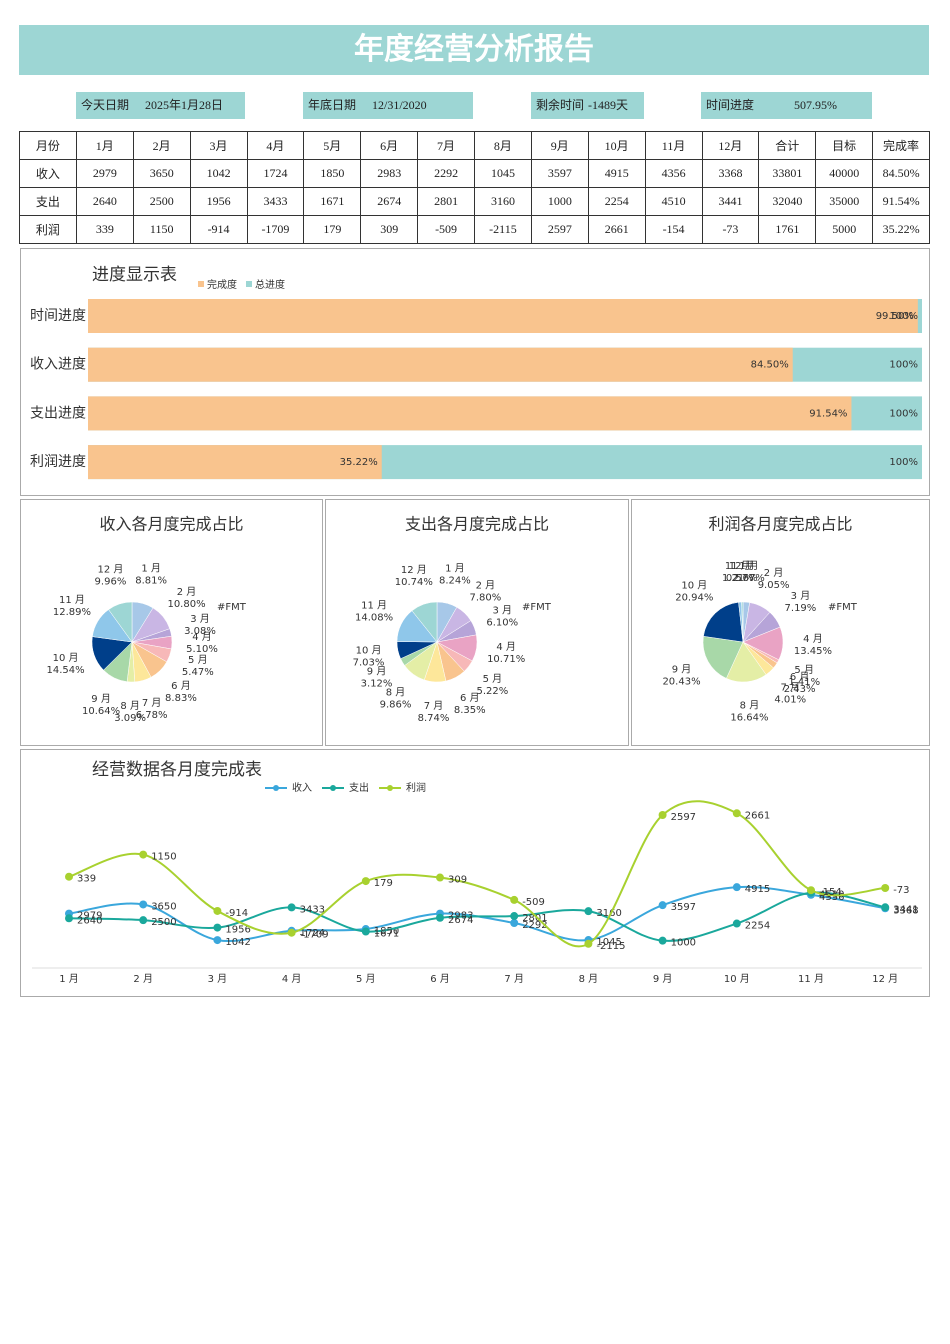 Image resolution: width=950 pixels, height=1344 pixels. Describe the element at coordinates (885, 979) in the screenshot. I see `x-tick-label: 12 月` at that location.